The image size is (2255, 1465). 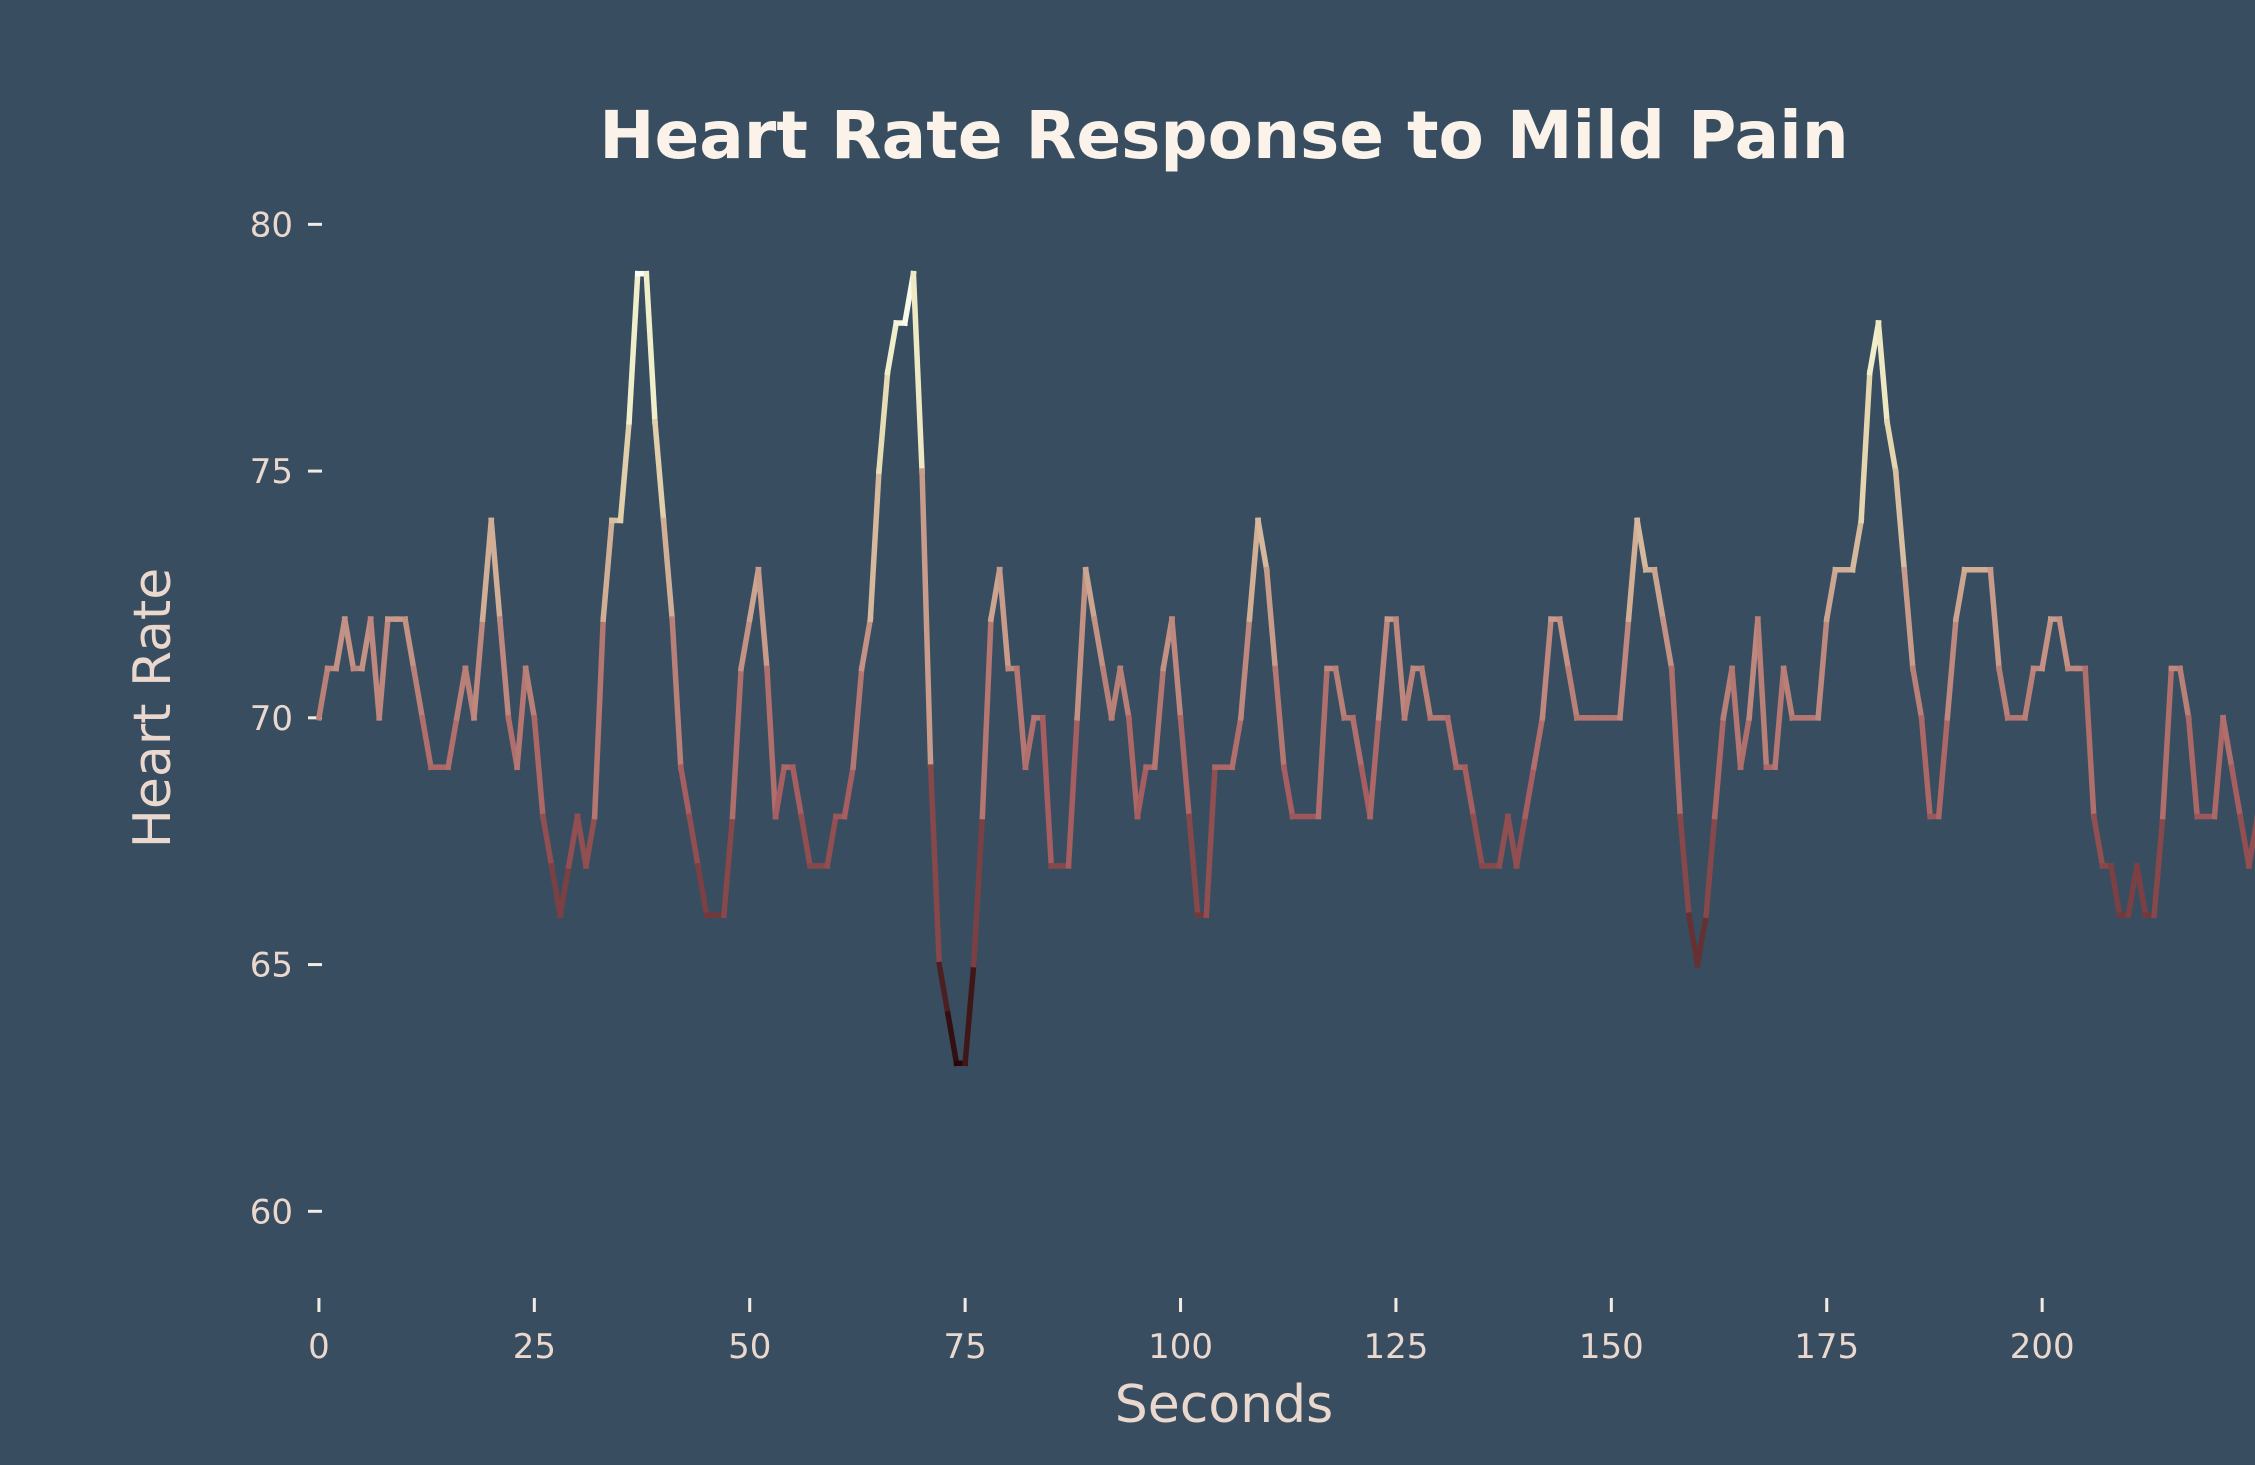 I want to click on y-axis-label: Heart Rate, so click(x=153, y=708).